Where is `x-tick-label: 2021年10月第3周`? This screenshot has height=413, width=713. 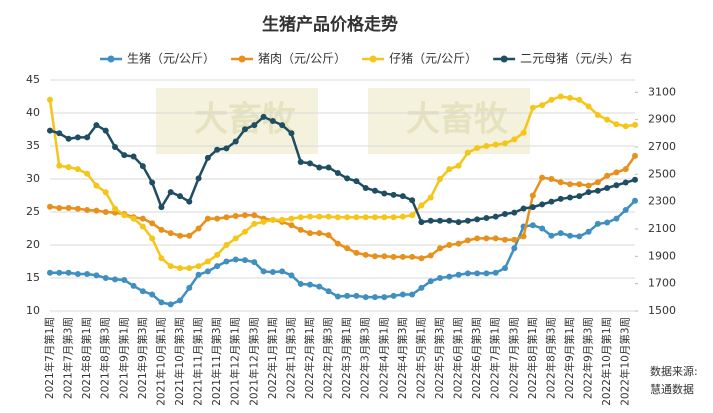
x-tick-label: 2021年10月第3周 is located at coordinates (179, 361).